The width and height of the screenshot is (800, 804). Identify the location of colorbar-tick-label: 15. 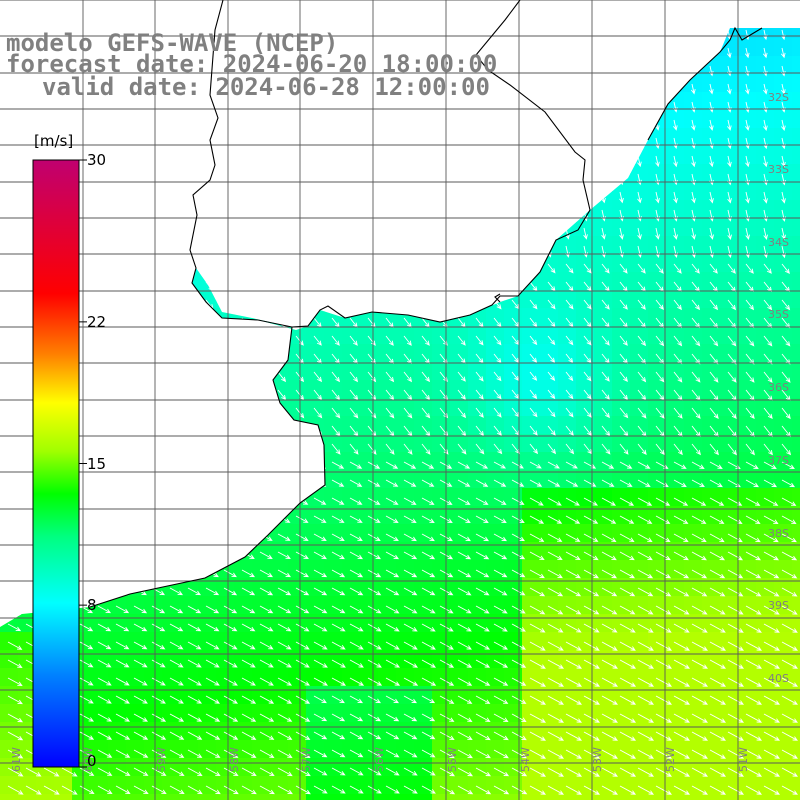
(97, 463).